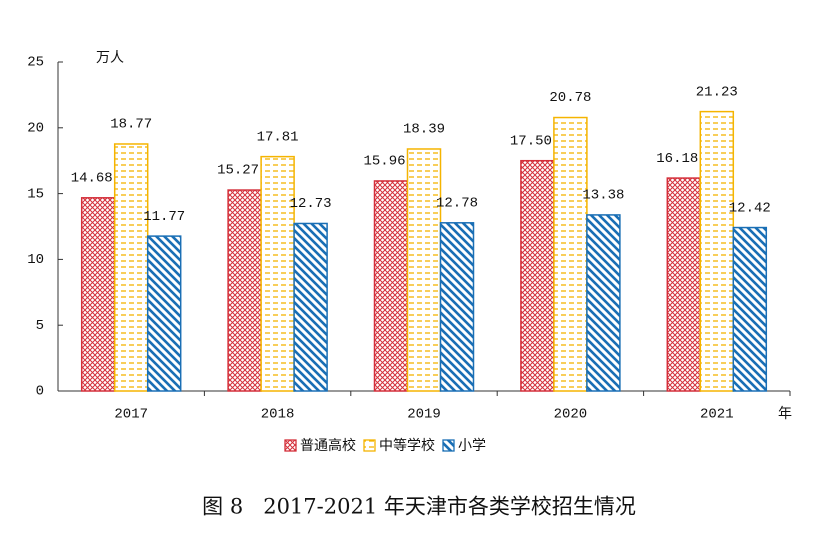  I want to click on value-label: 14.68, so click(92, 179).